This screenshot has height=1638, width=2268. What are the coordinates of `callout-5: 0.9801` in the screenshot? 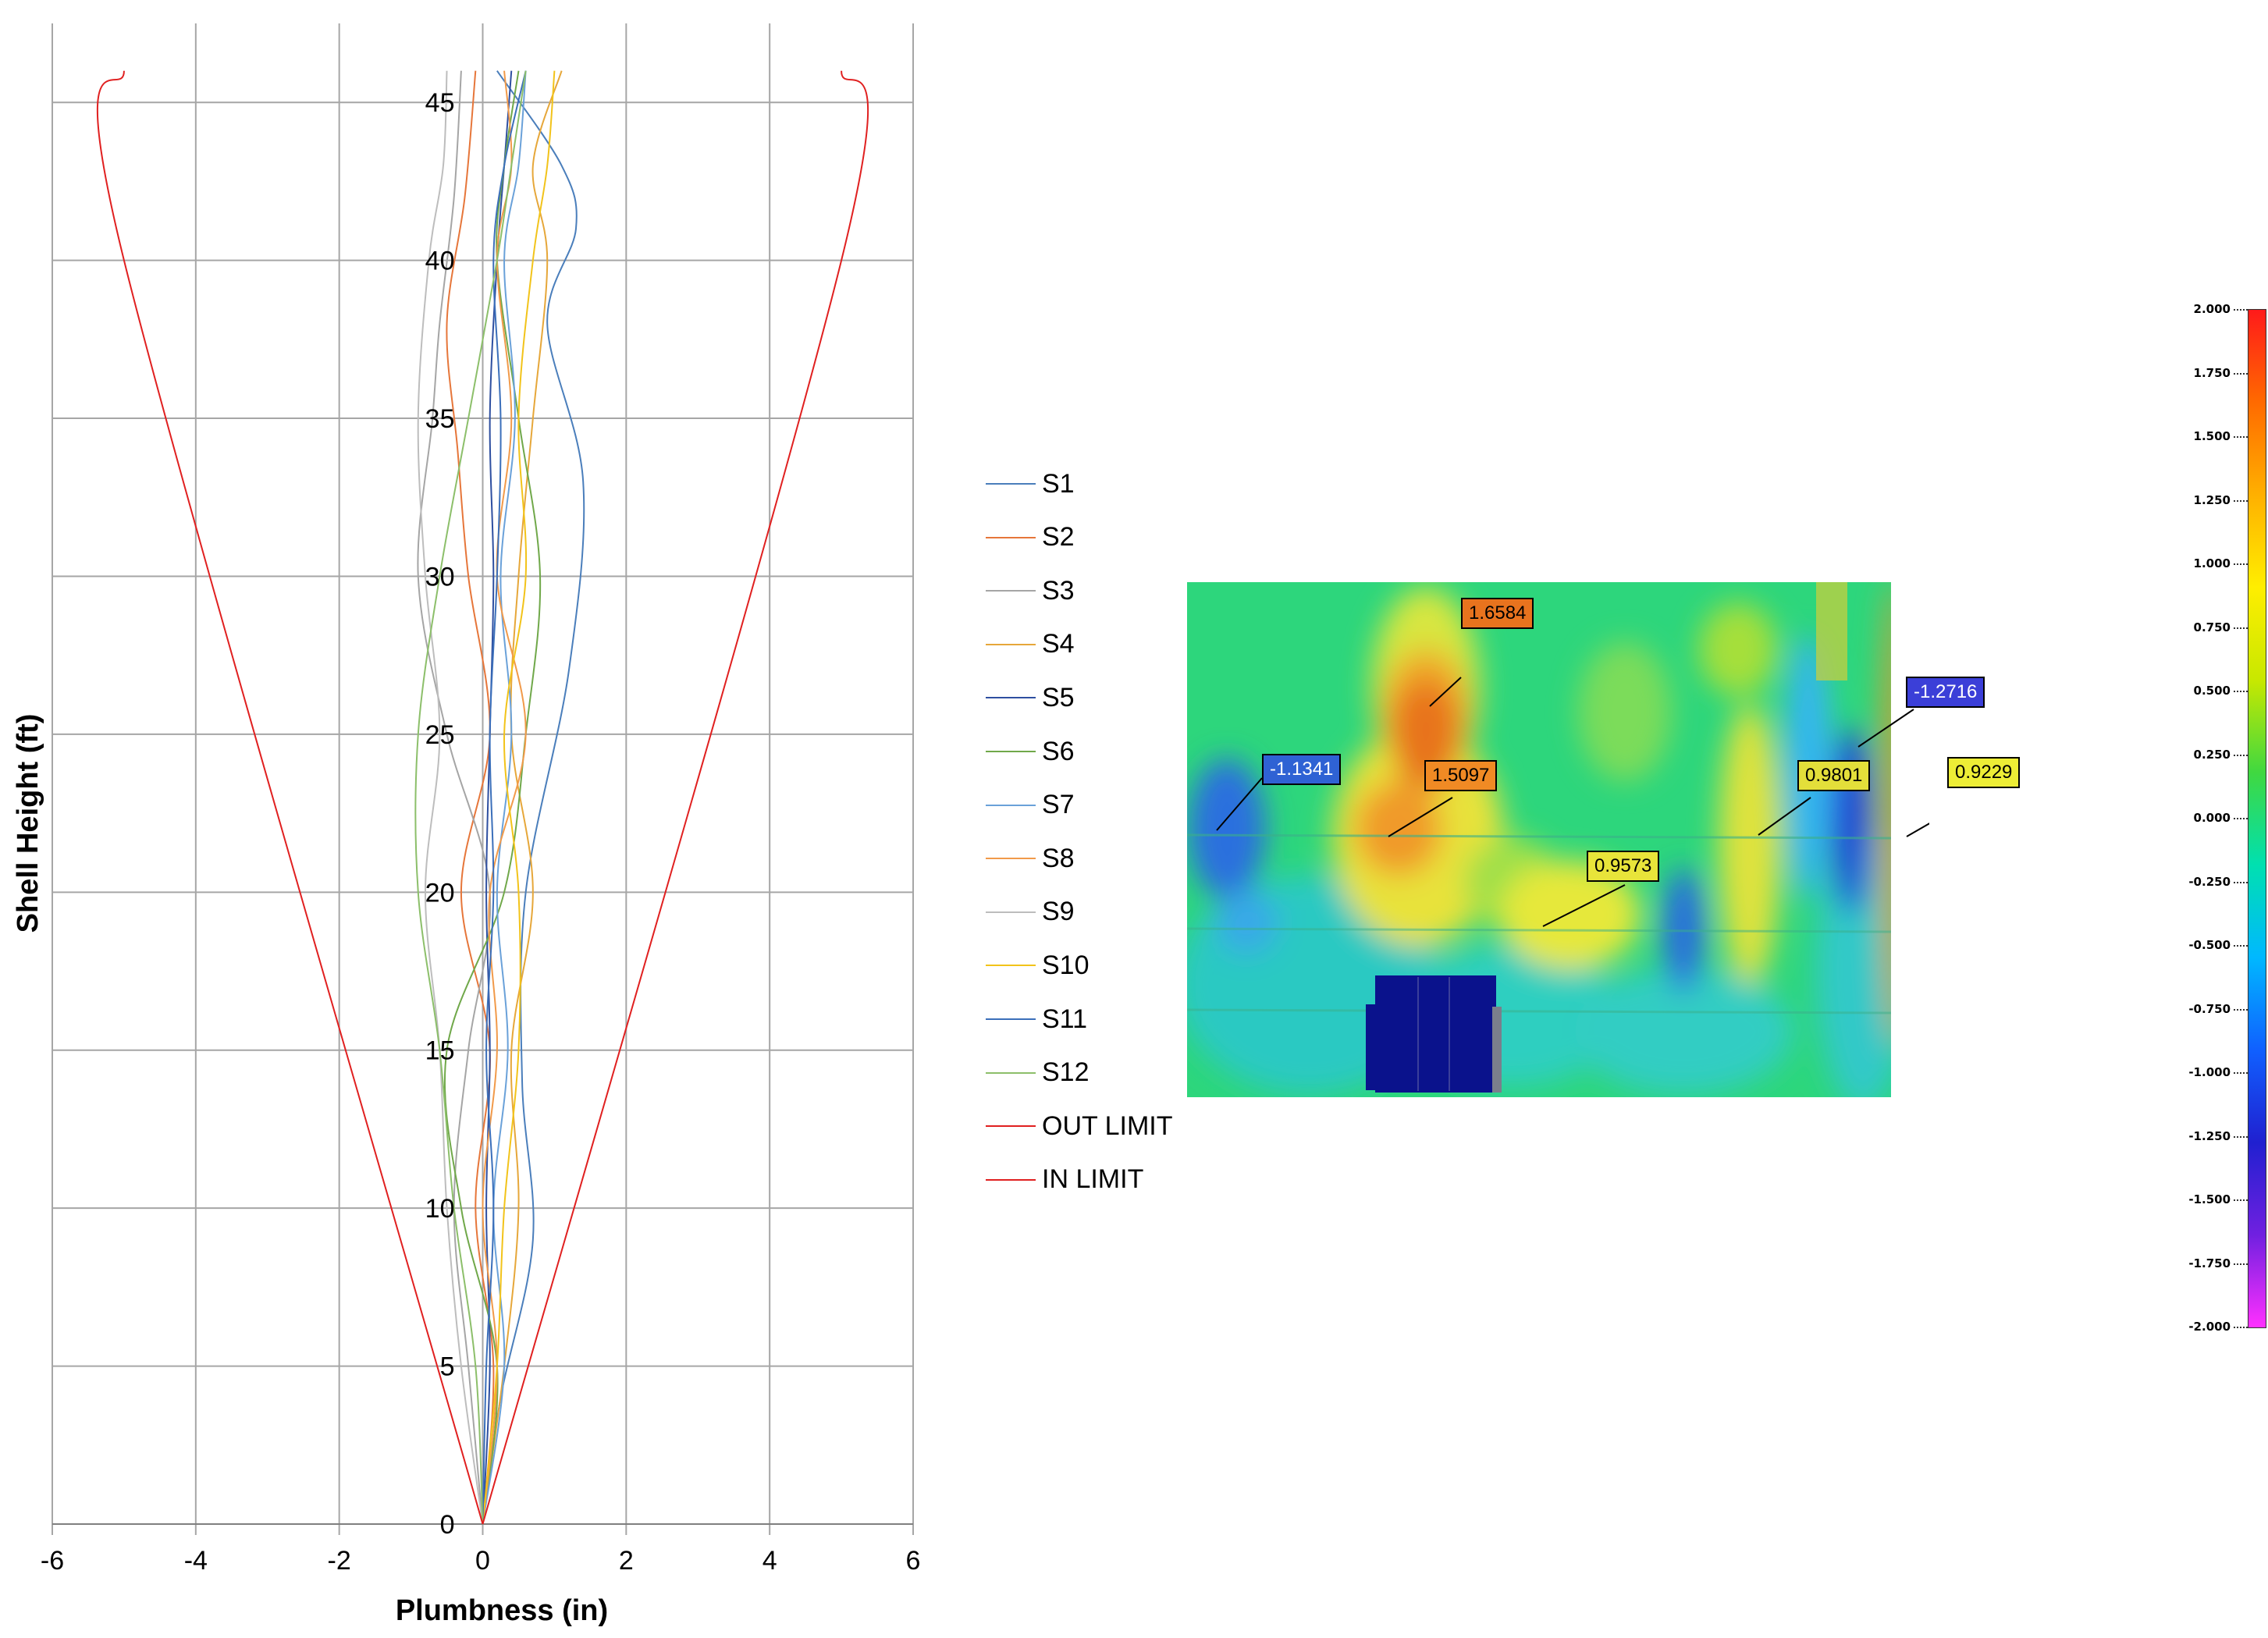 It's located at (1834, 776).